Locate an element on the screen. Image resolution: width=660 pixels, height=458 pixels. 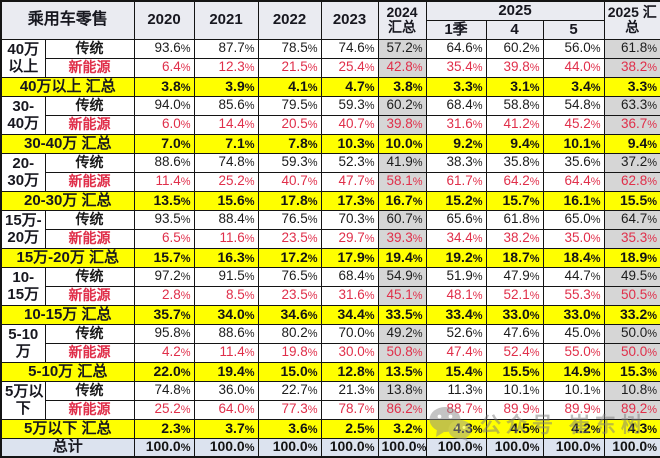
cell-value: 30.0% is located at coordinates (349, 352).